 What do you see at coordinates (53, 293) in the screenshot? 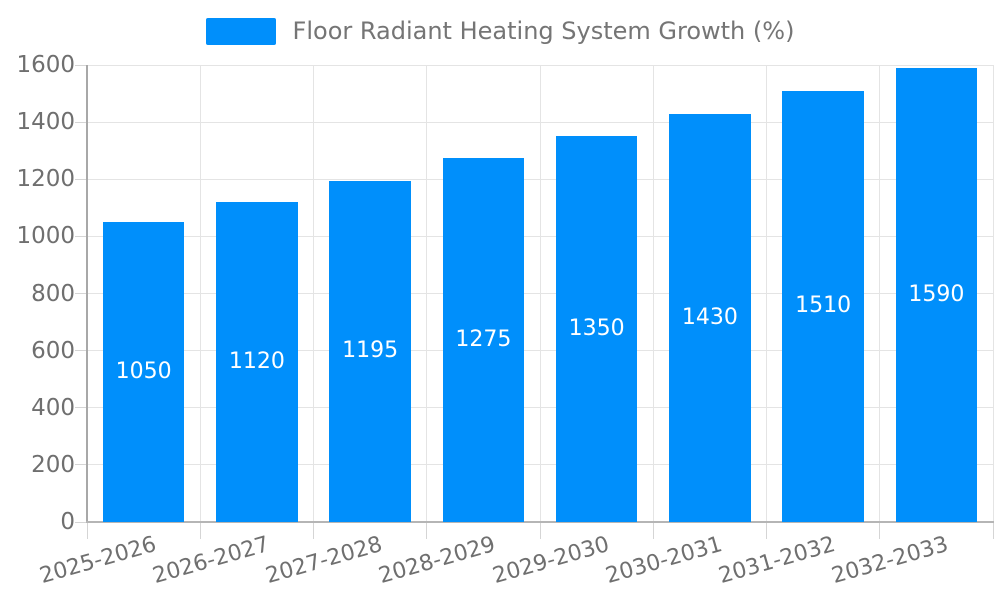
I see `y-axis-label: 800` at bounding box center [53, 293].